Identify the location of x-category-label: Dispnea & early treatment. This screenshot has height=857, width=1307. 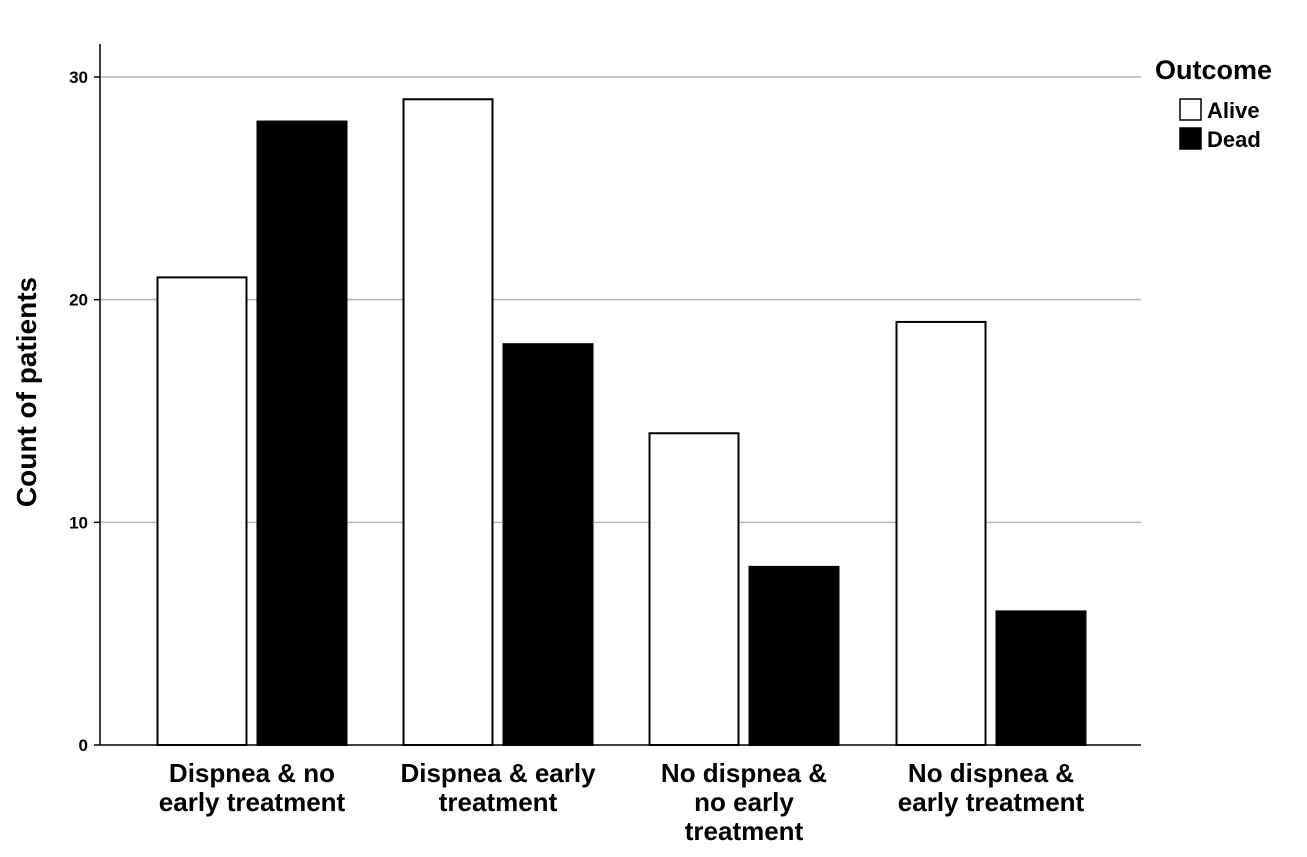
(498, 787).